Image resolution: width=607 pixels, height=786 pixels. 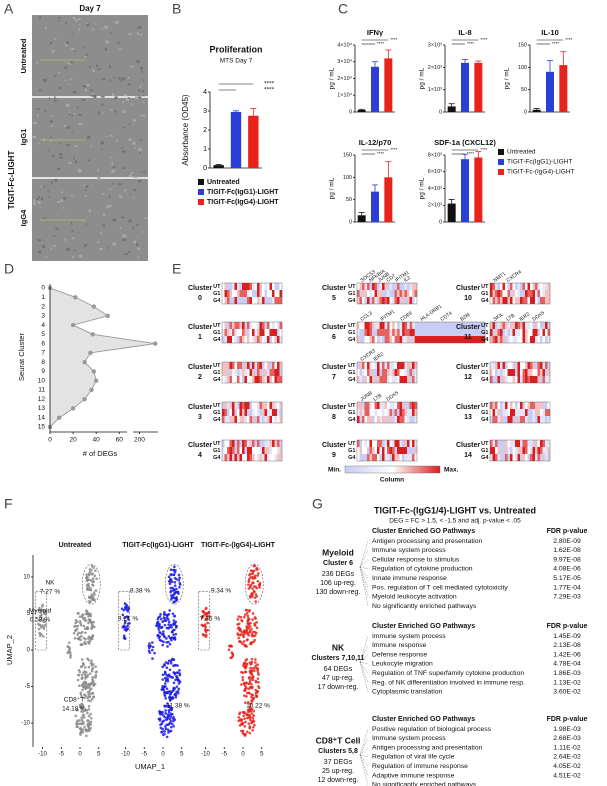 I want to click on heatmap-frame, so click(x=387, y=372).